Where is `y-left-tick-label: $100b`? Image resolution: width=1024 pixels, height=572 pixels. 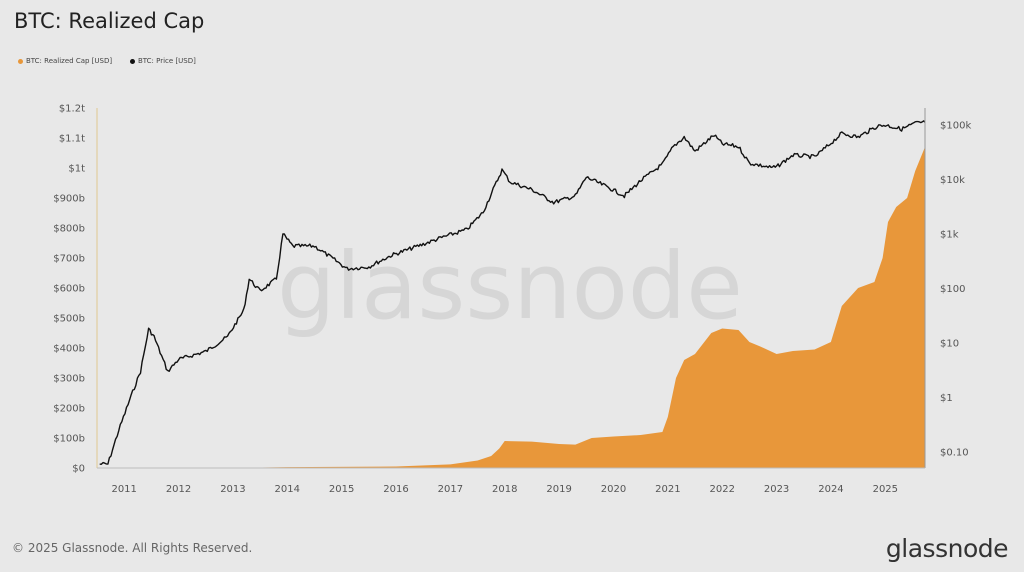 y-left-tick-label: $100b is located at coordinates (69, 439).